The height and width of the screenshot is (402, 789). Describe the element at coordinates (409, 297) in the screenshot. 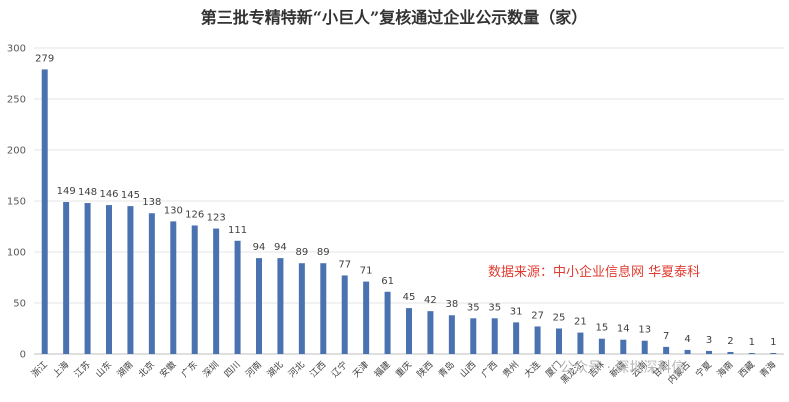

I see `data-label: 45` at that location.